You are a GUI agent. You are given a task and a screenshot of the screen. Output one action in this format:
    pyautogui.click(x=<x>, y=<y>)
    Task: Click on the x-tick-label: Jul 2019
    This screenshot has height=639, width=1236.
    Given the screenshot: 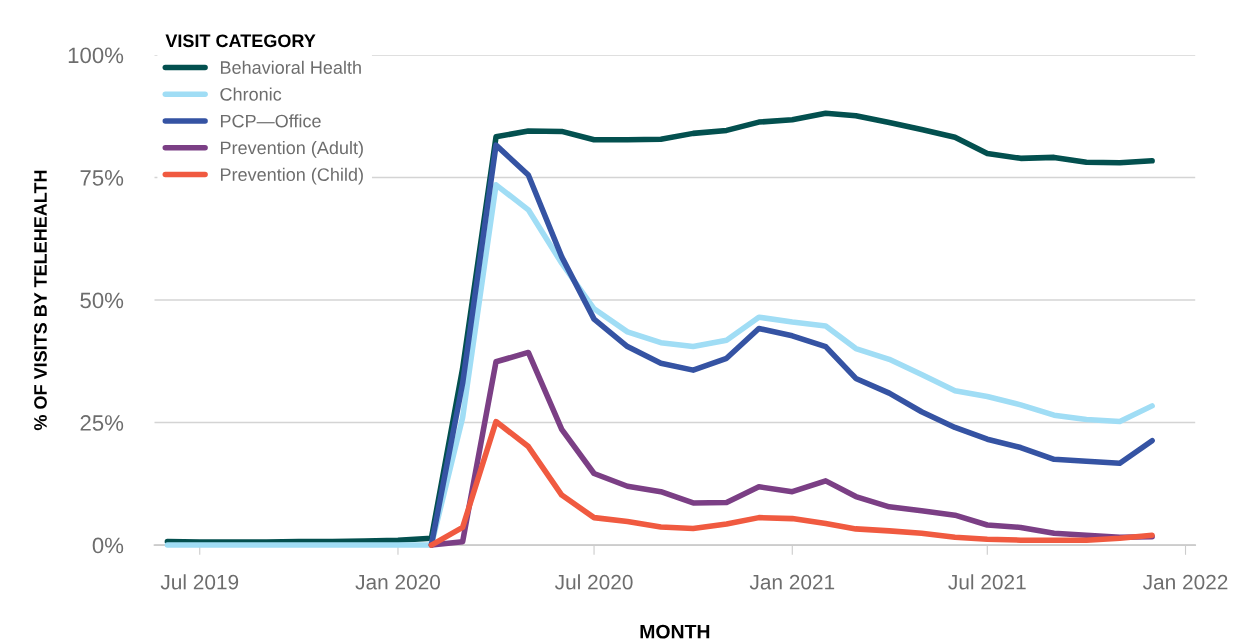 What is the action you would take?
    pyautogui.click(x=199, y=582)
    